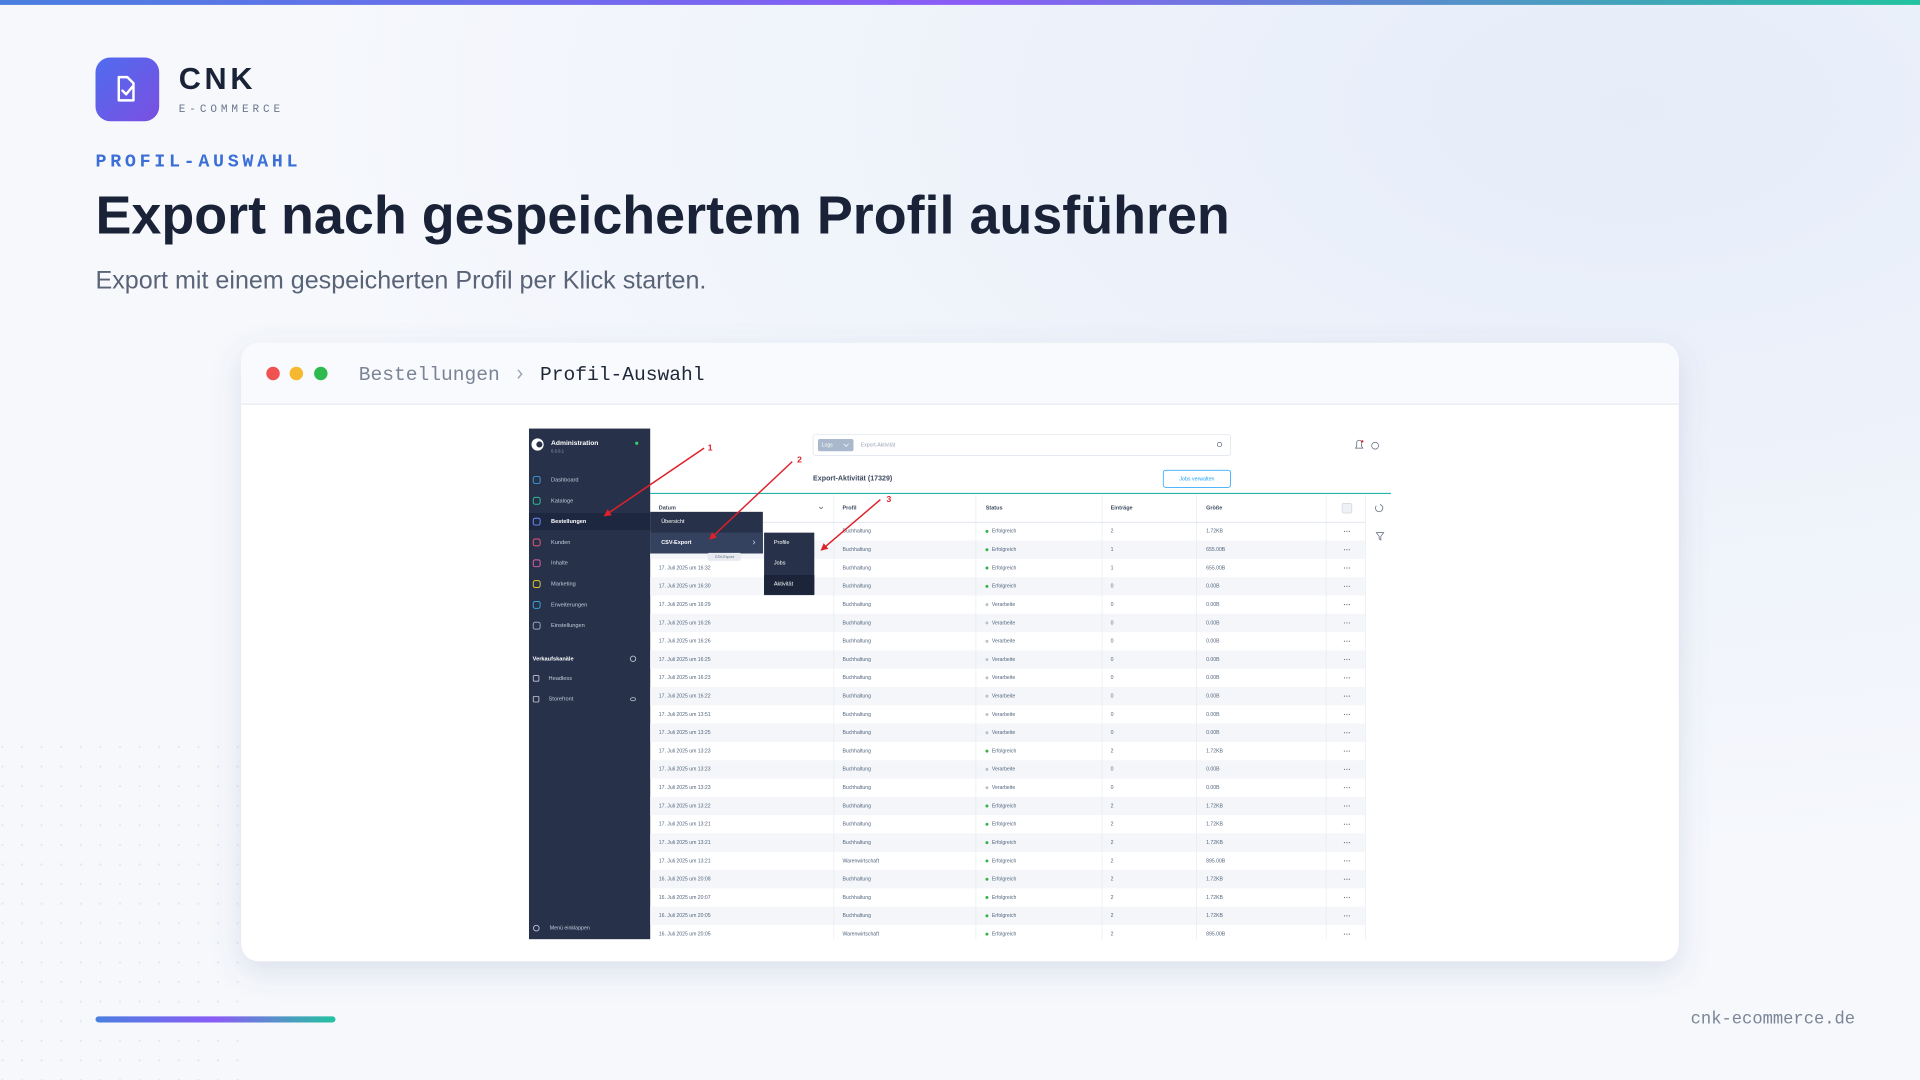 The height and width of the screenshot is (1080, 1920). I want to click on cell-date: 17. Juli 2025 um 16:22, so click(685, 697).